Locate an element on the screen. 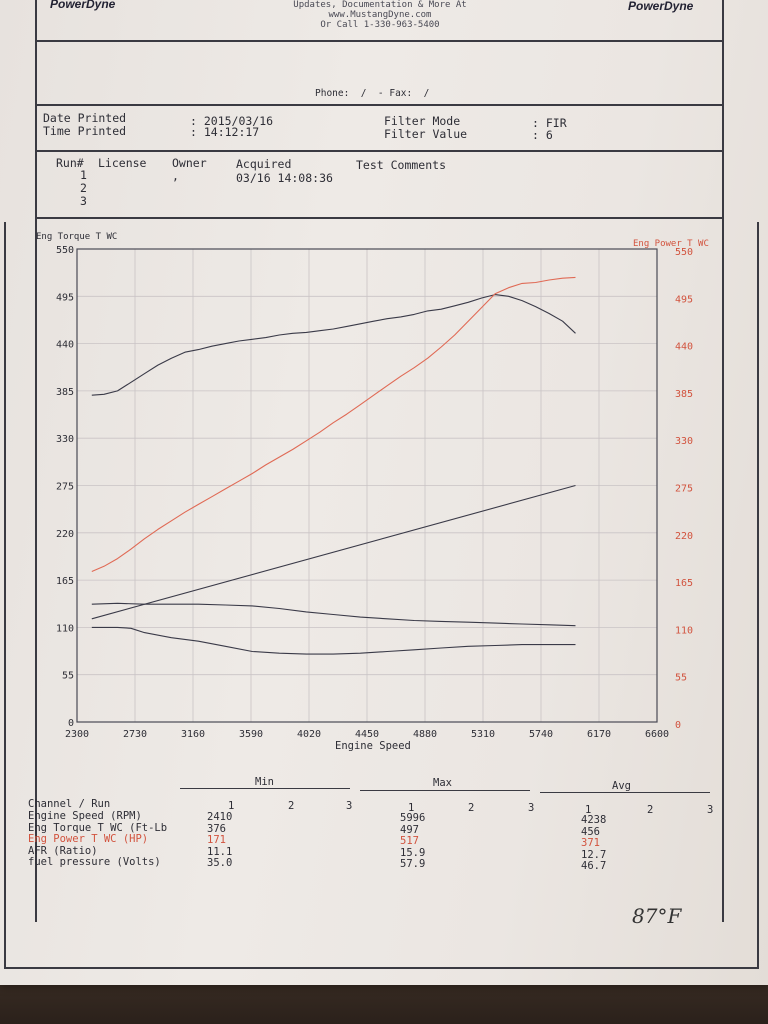  y-tick-label-left: 275 is located at coordinates (65, 487).